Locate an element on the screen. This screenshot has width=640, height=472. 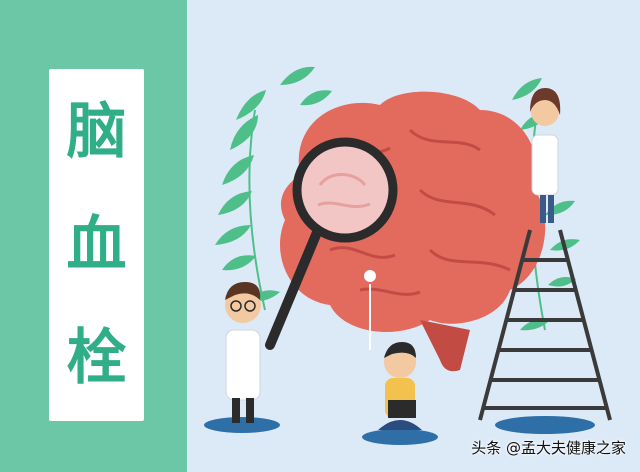
ladder is located at coordinates (545, 325).